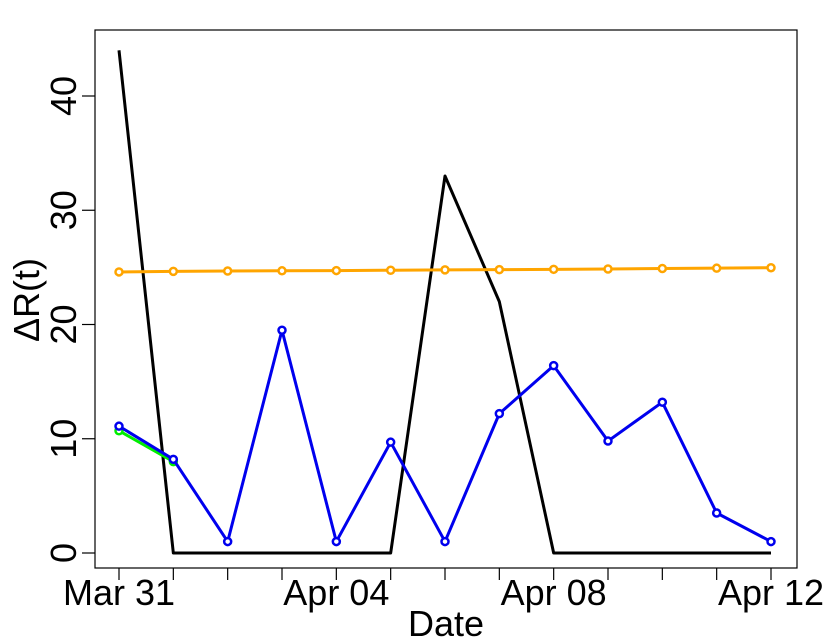 The image size is (830, 642). I want to click on y-tick-label: 10, so click(63, 439).